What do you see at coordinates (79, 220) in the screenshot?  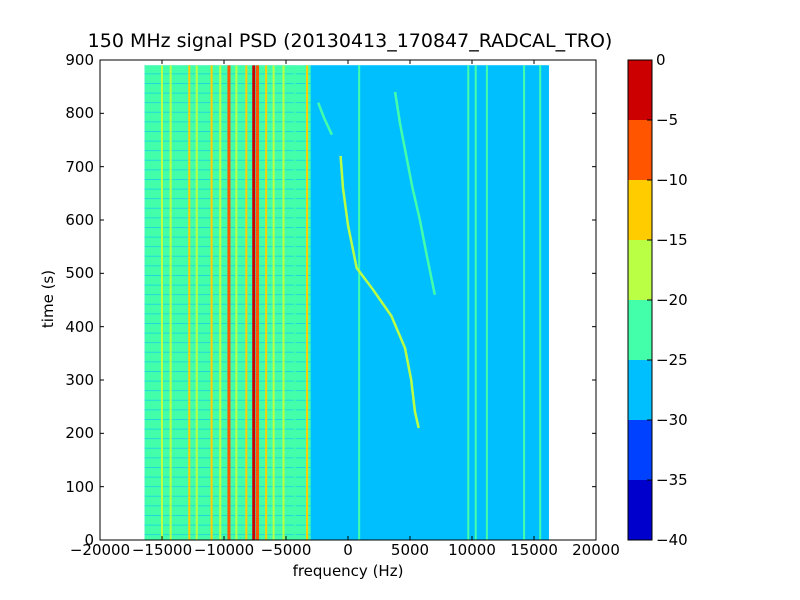 I see `y-tick-label: 600` at bounding box center [79, 220].